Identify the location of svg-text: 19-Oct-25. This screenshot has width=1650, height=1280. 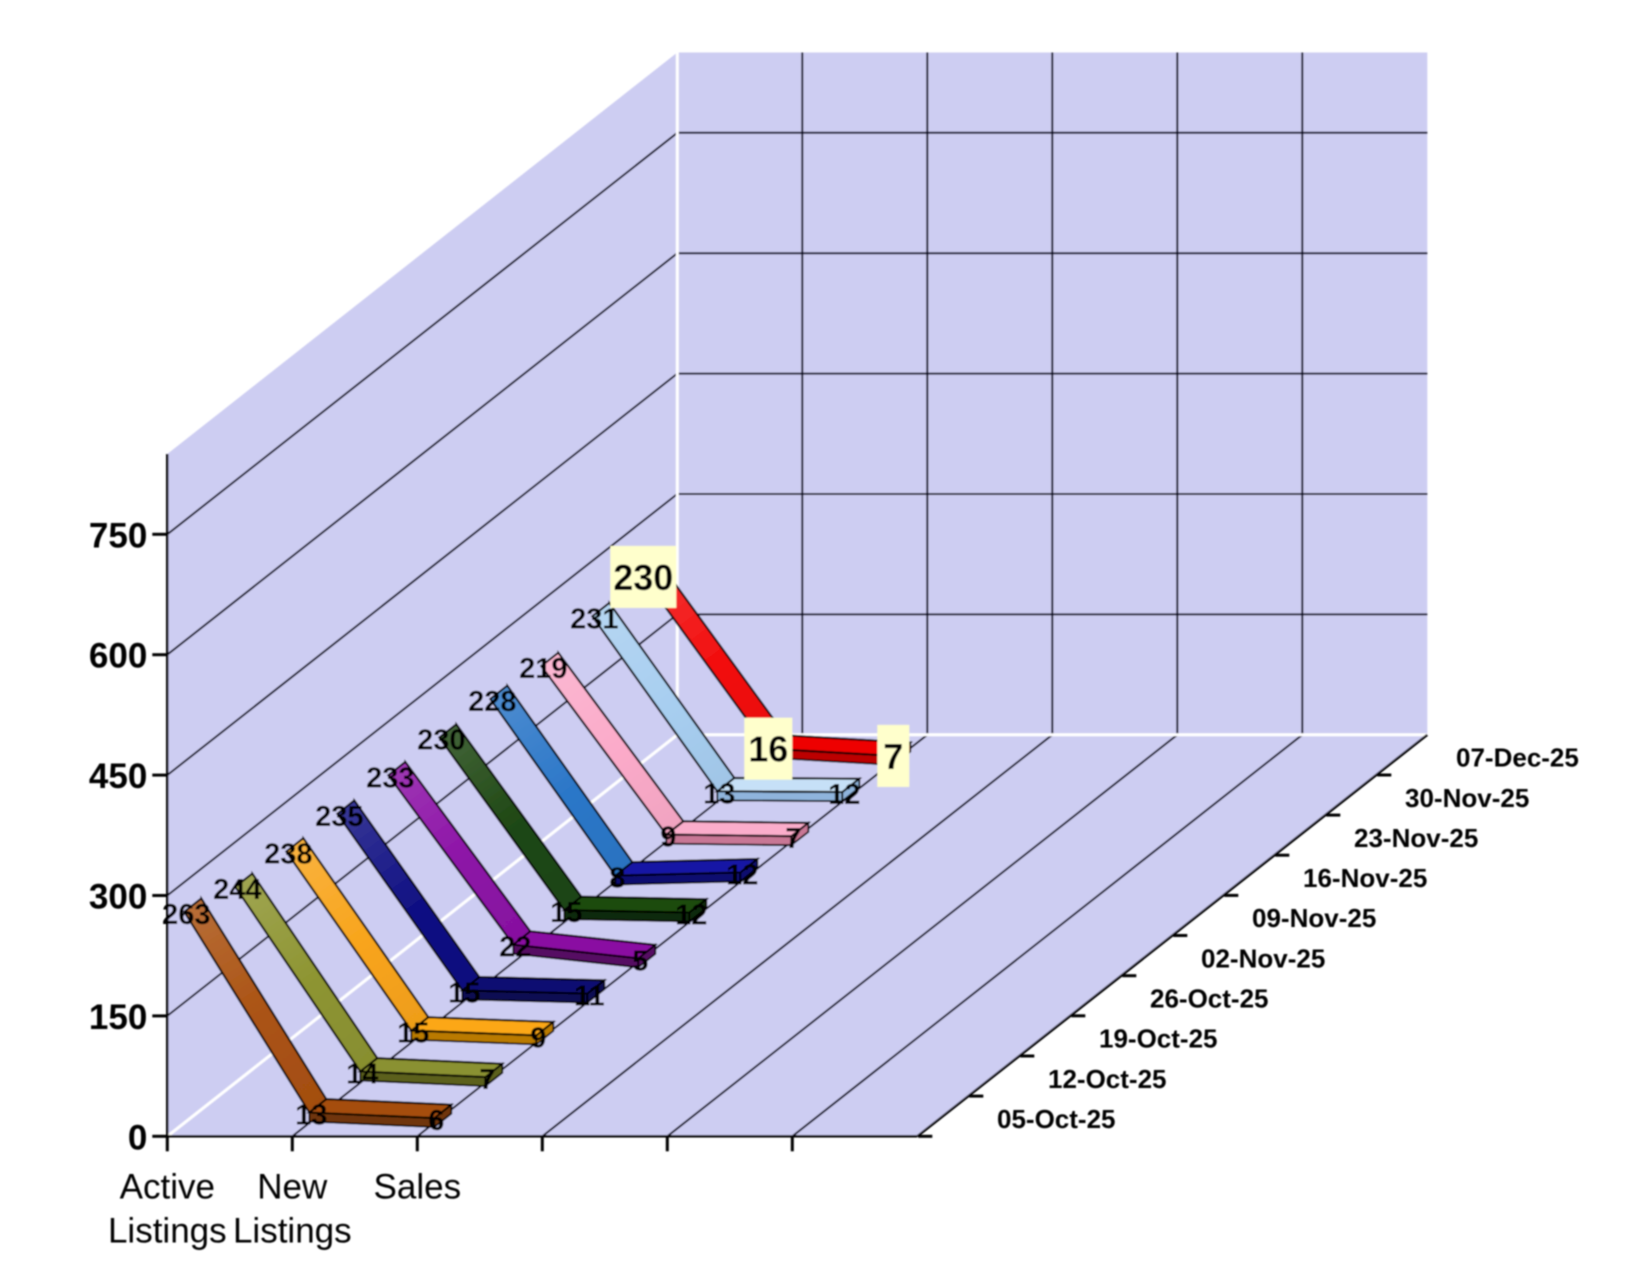
(1158, 1039).